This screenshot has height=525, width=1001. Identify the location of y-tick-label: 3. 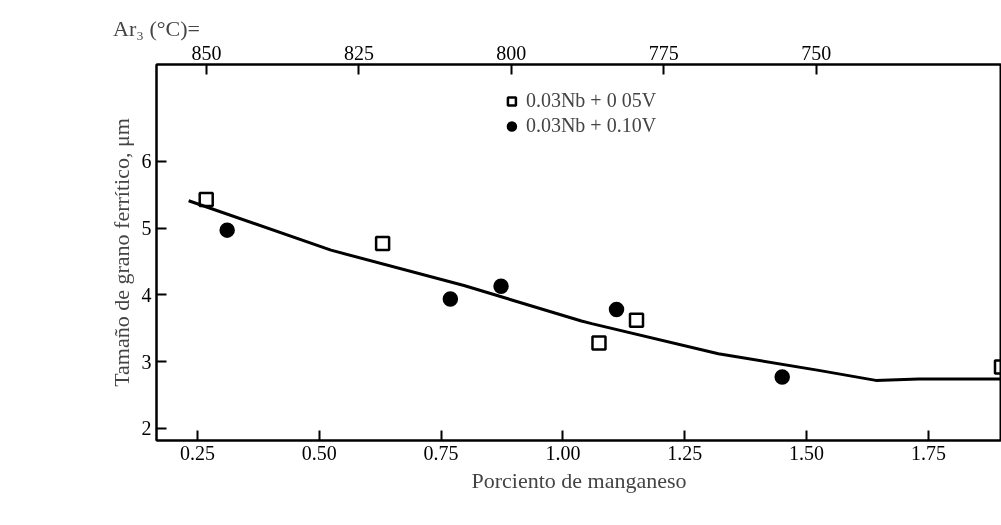
(146, 361).